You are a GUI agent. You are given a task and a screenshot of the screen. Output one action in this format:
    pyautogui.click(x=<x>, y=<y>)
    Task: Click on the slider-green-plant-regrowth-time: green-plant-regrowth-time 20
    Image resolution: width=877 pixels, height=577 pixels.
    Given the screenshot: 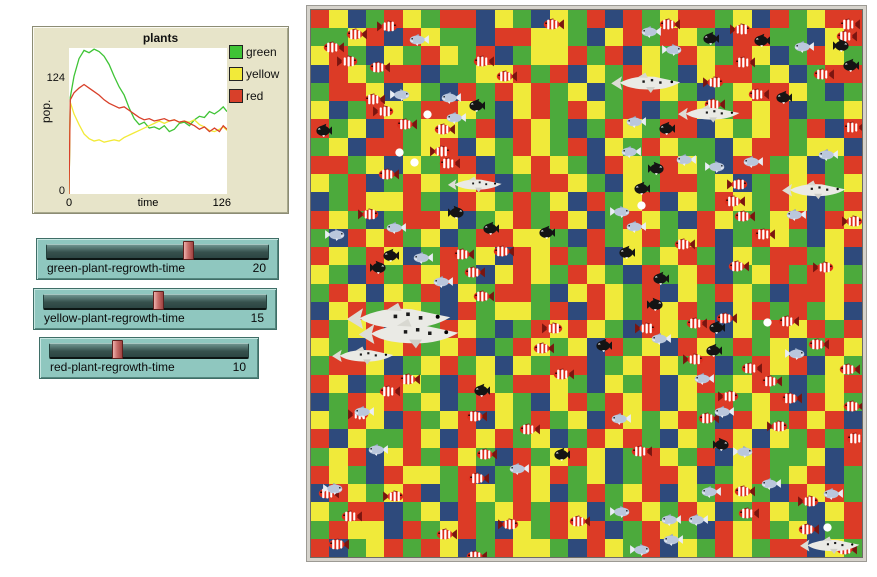 What is the action you would take?
    pyautogui.click(x=157, y=259)
    